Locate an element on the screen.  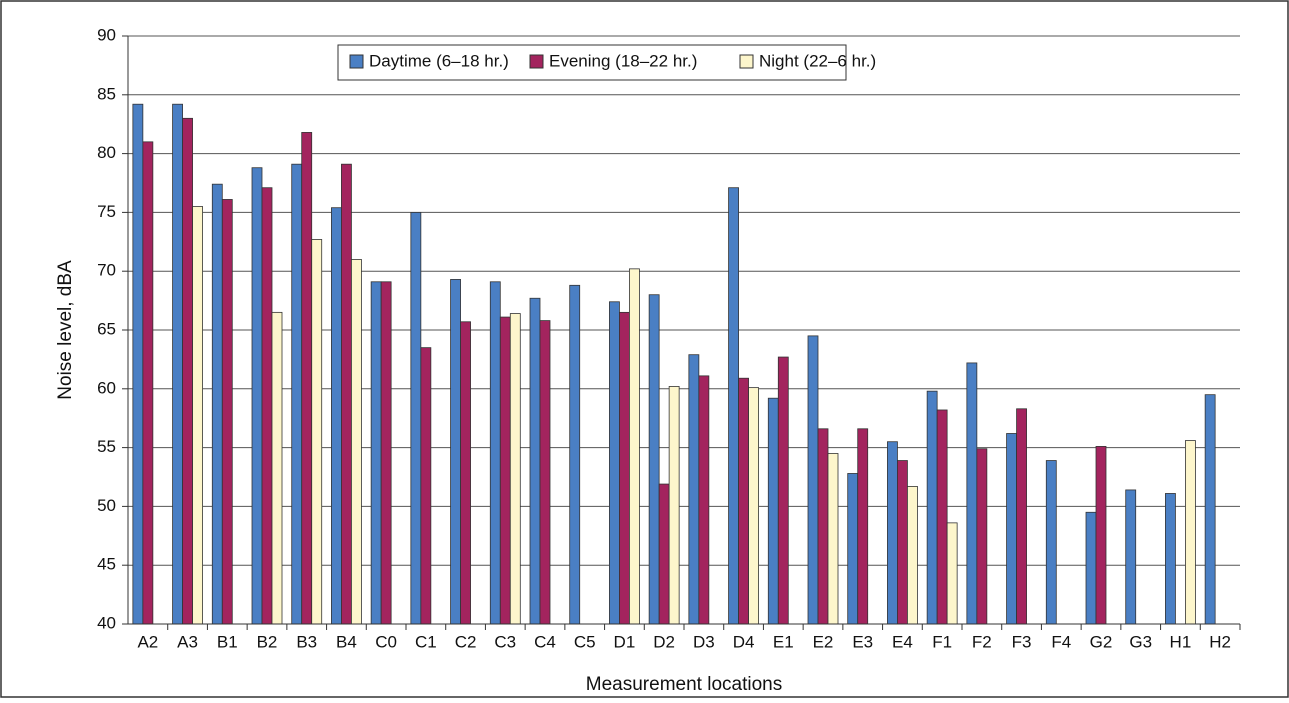
x-tick-label: E1 is located at coordinates (783, 641).